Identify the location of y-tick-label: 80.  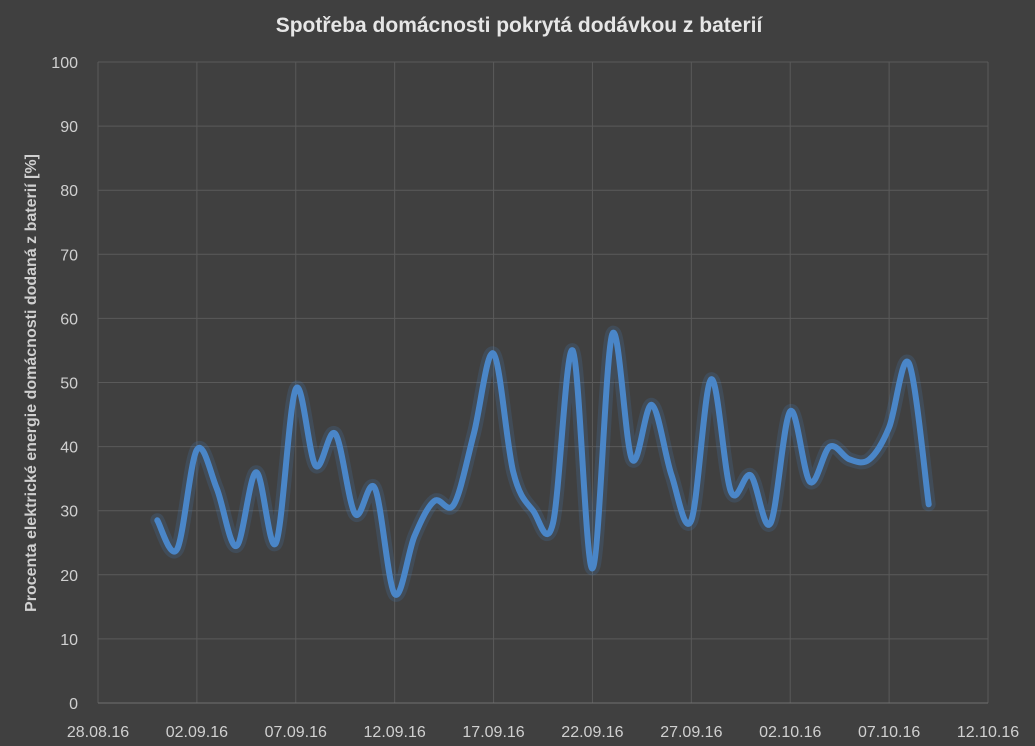
(69, 191).